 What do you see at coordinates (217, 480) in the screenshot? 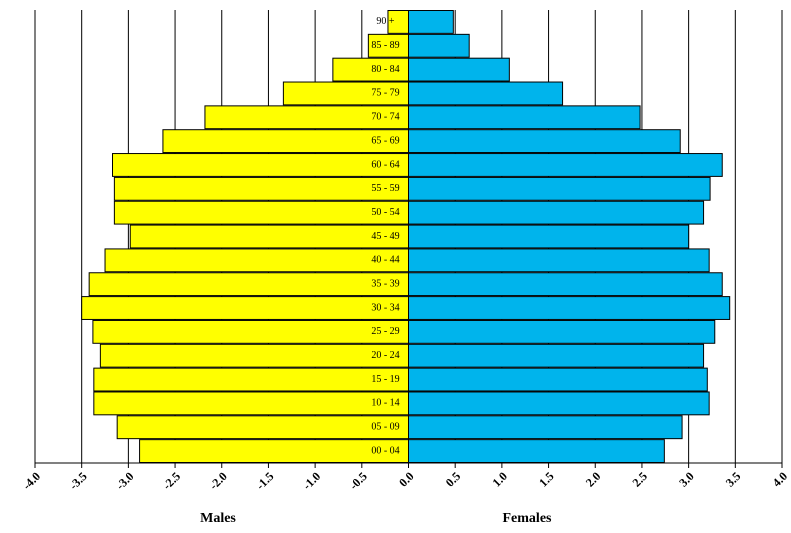
I see `x-tick-label: -2.0` at bounding box center [217, 480].